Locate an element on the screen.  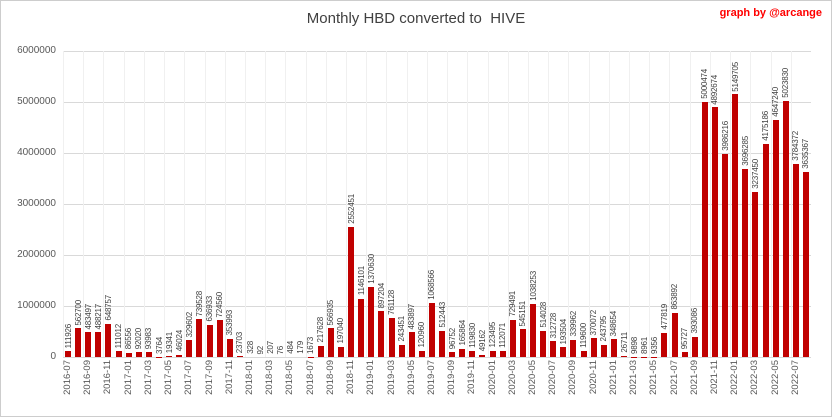
bar-value-label: 95727 is located at coordinates (685, 338).